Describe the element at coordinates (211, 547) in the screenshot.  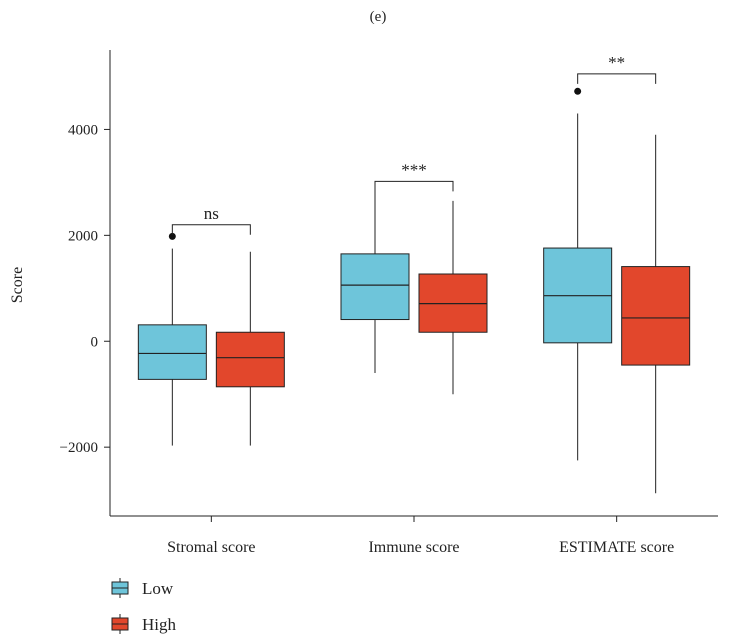
I see `x-tick-label: Stromal score` at that location.